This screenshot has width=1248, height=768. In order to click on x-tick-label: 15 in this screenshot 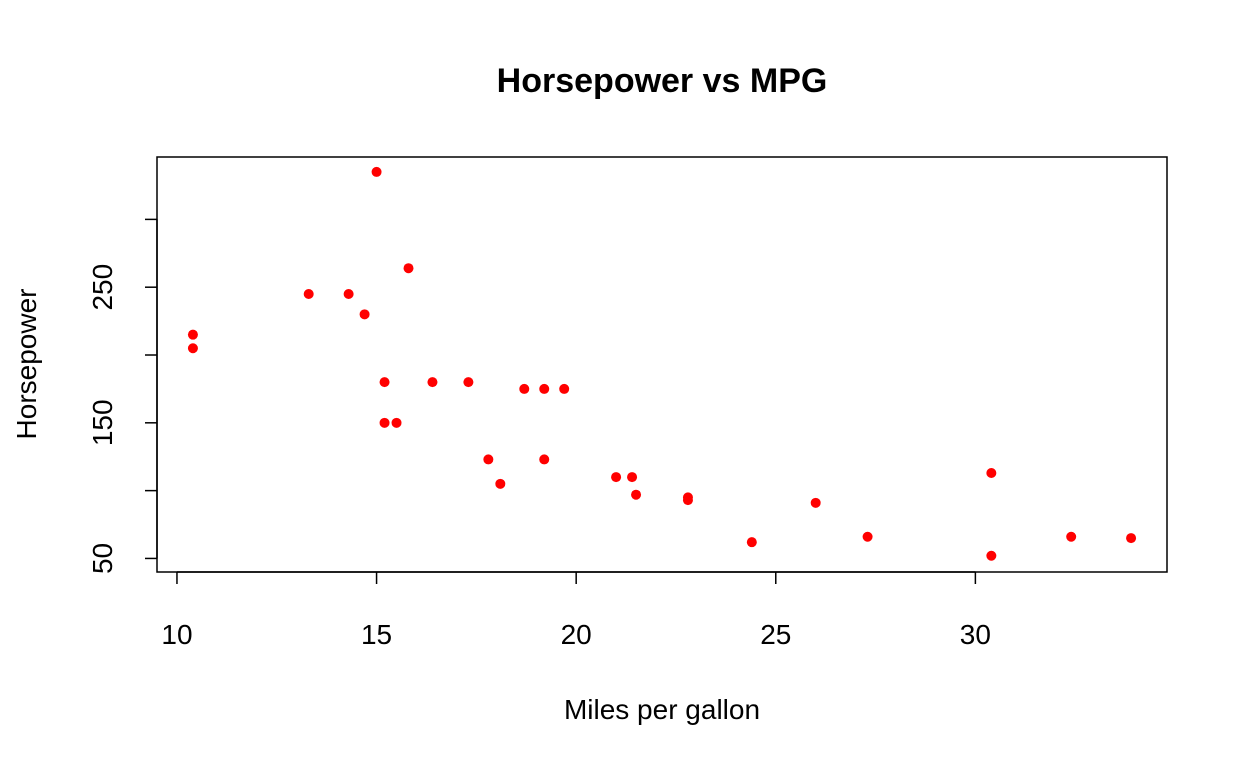, I will do `click(376, 634)`.